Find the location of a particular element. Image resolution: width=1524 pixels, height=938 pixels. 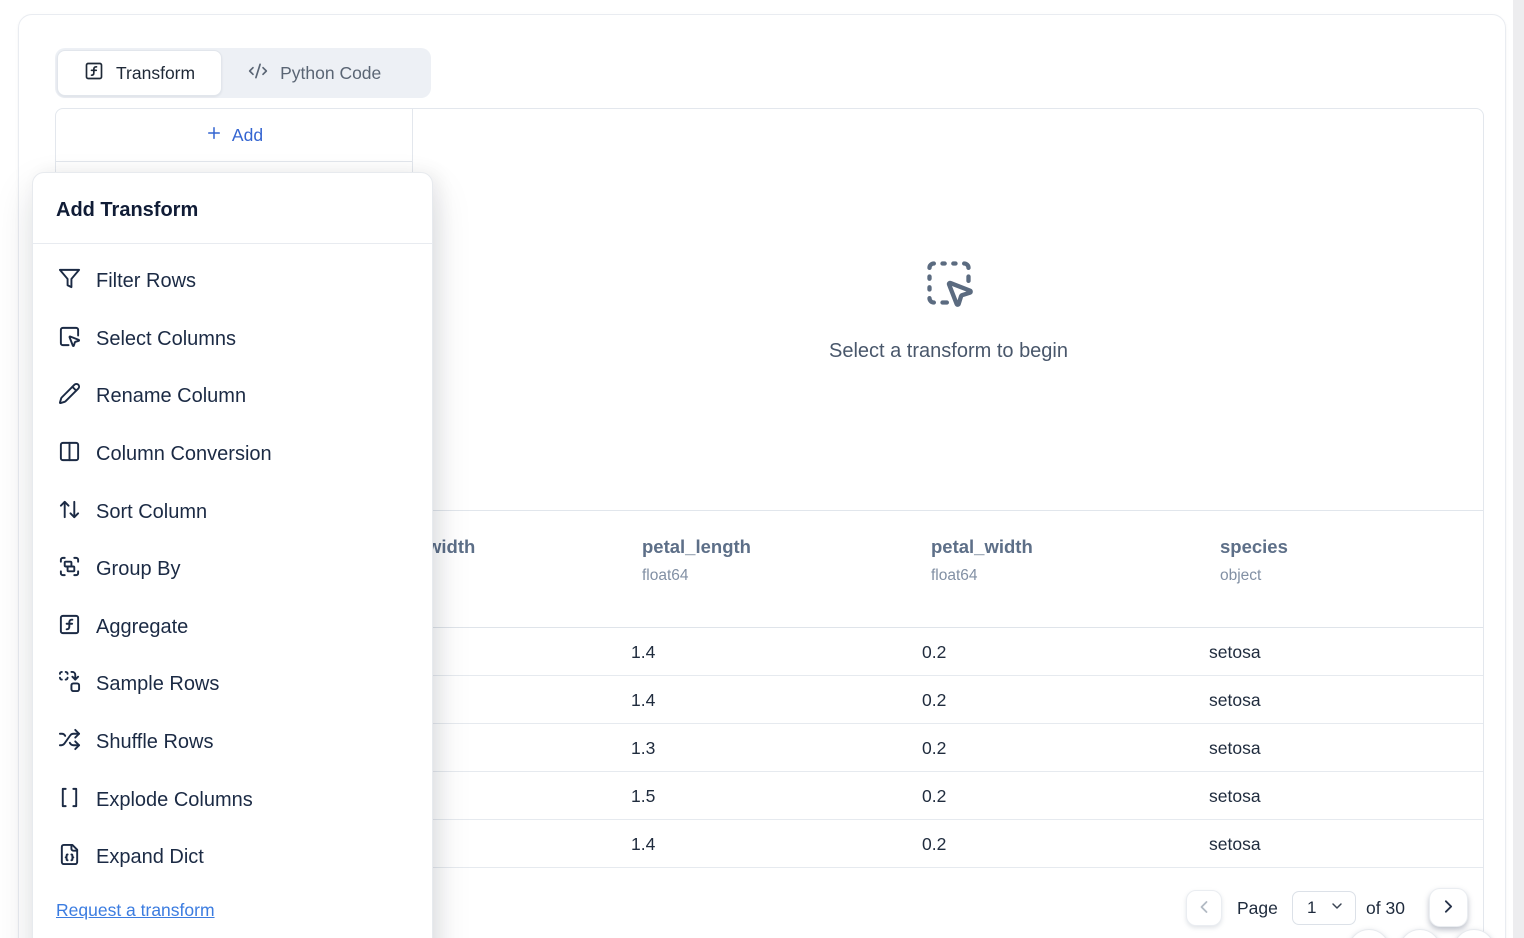

chevron-down-icon is located at coordinates (1337, 908).